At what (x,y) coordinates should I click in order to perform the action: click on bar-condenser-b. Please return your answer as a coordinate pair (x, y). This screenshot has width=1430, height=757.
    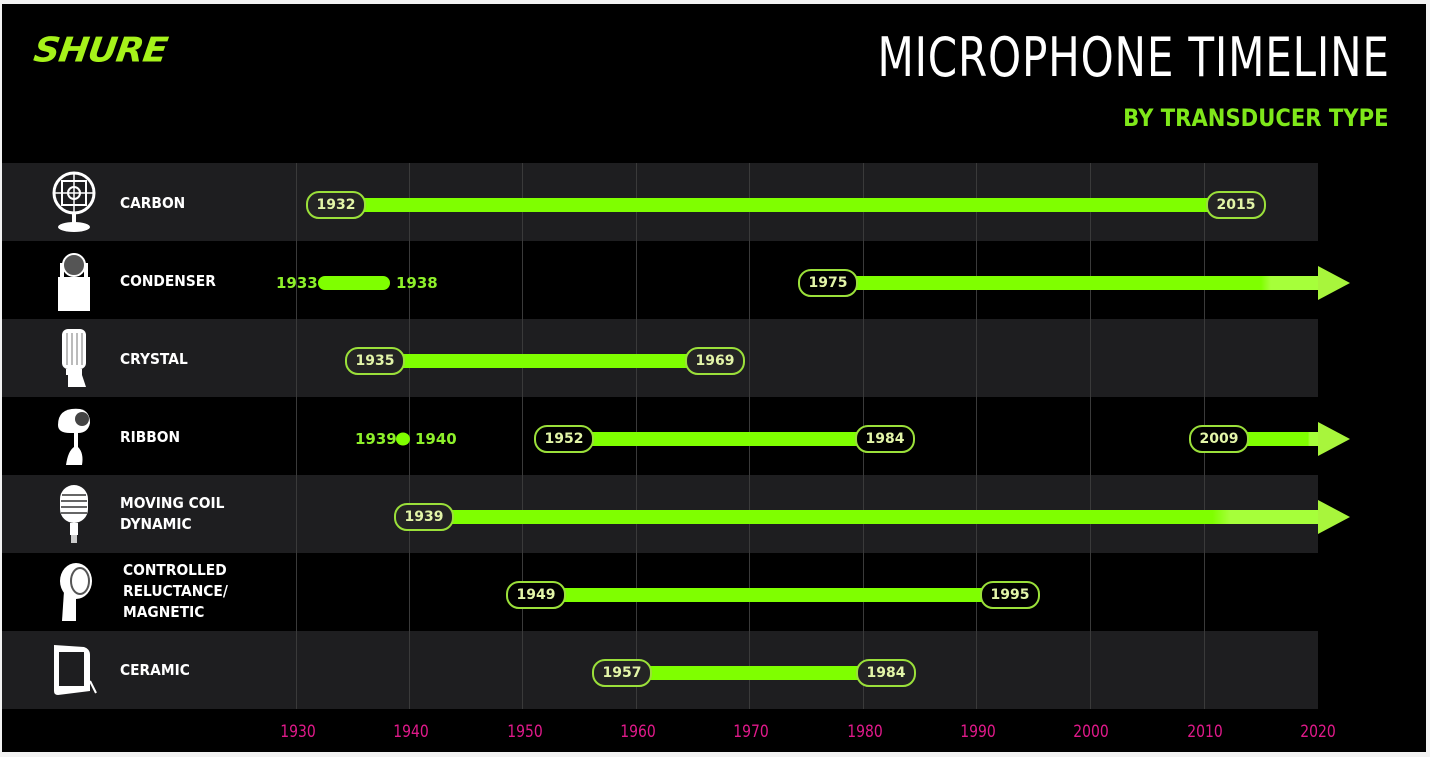
    Looking at the image, I should click on (1074, 283).